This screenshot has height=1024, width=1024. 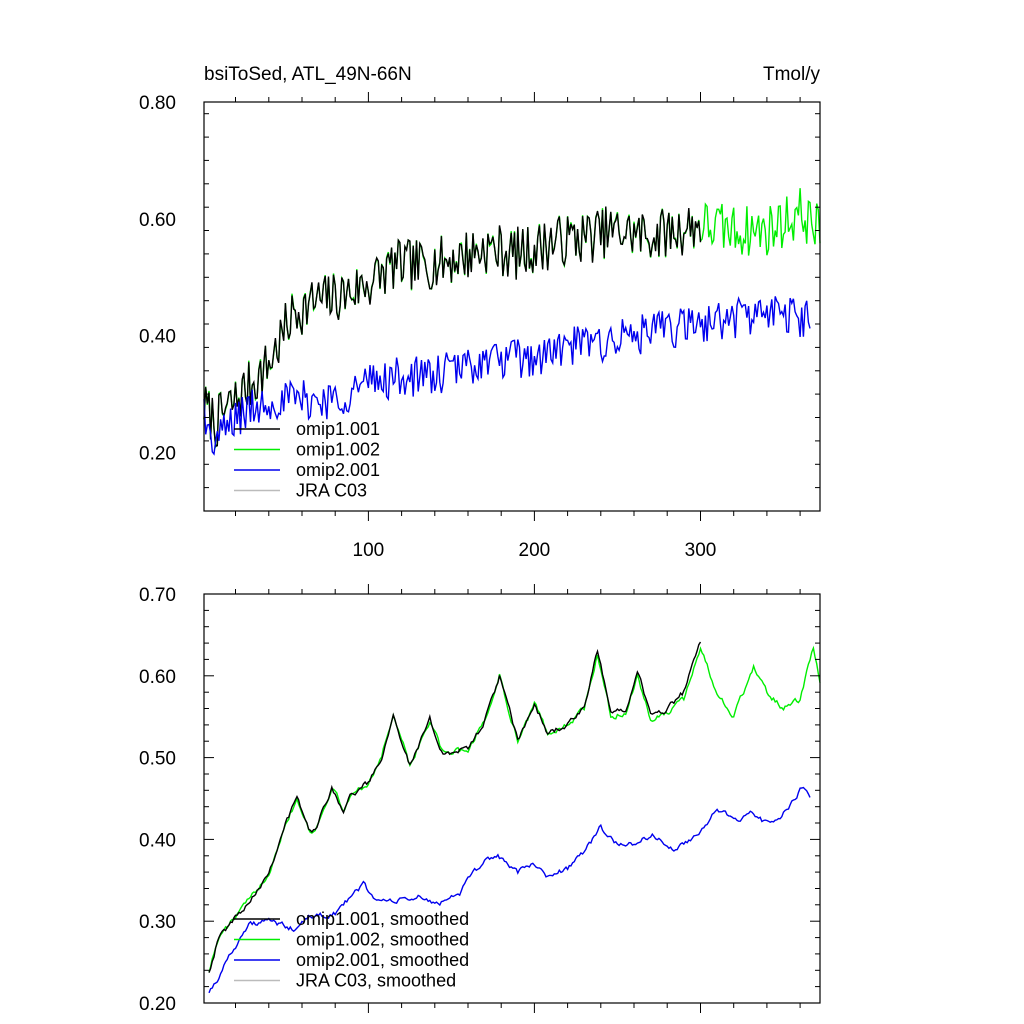 I want to click on units-label: Tmol/y, so click(x=792, y=74).